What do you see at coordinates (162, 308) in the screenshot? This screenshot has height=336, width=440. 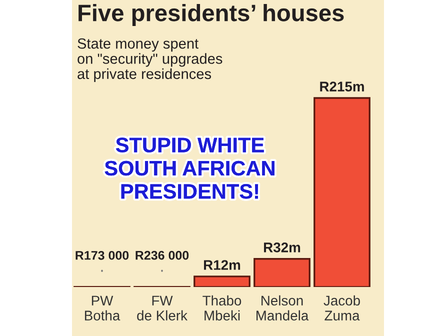 I see `x-tick-label: FW de Klerk` at bounding box center [162, 308].